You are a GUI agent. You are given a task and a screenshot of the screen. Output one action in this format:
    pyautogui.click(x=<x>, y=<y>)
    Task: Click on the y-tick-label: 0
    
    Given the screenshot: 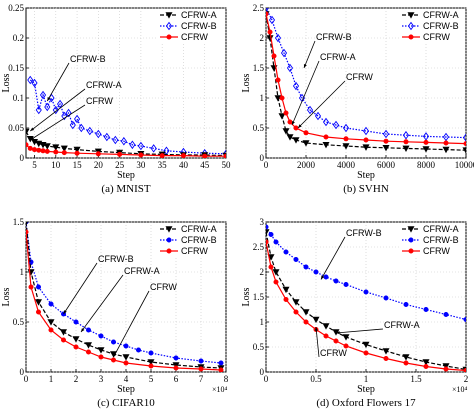 What is the action you would take?
    pyautogui.click(x=262, y=158)
    